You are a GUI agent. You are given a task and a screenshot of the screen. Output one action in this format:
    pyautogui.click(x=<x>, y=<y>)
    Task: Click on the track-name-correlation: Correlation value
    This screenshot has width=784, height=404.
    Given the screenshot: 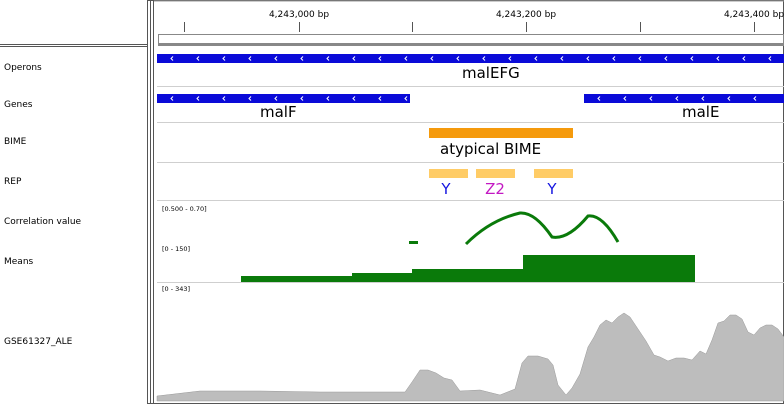 What is the action you would take?
    pyautogui.click(x=43, y=222)
    